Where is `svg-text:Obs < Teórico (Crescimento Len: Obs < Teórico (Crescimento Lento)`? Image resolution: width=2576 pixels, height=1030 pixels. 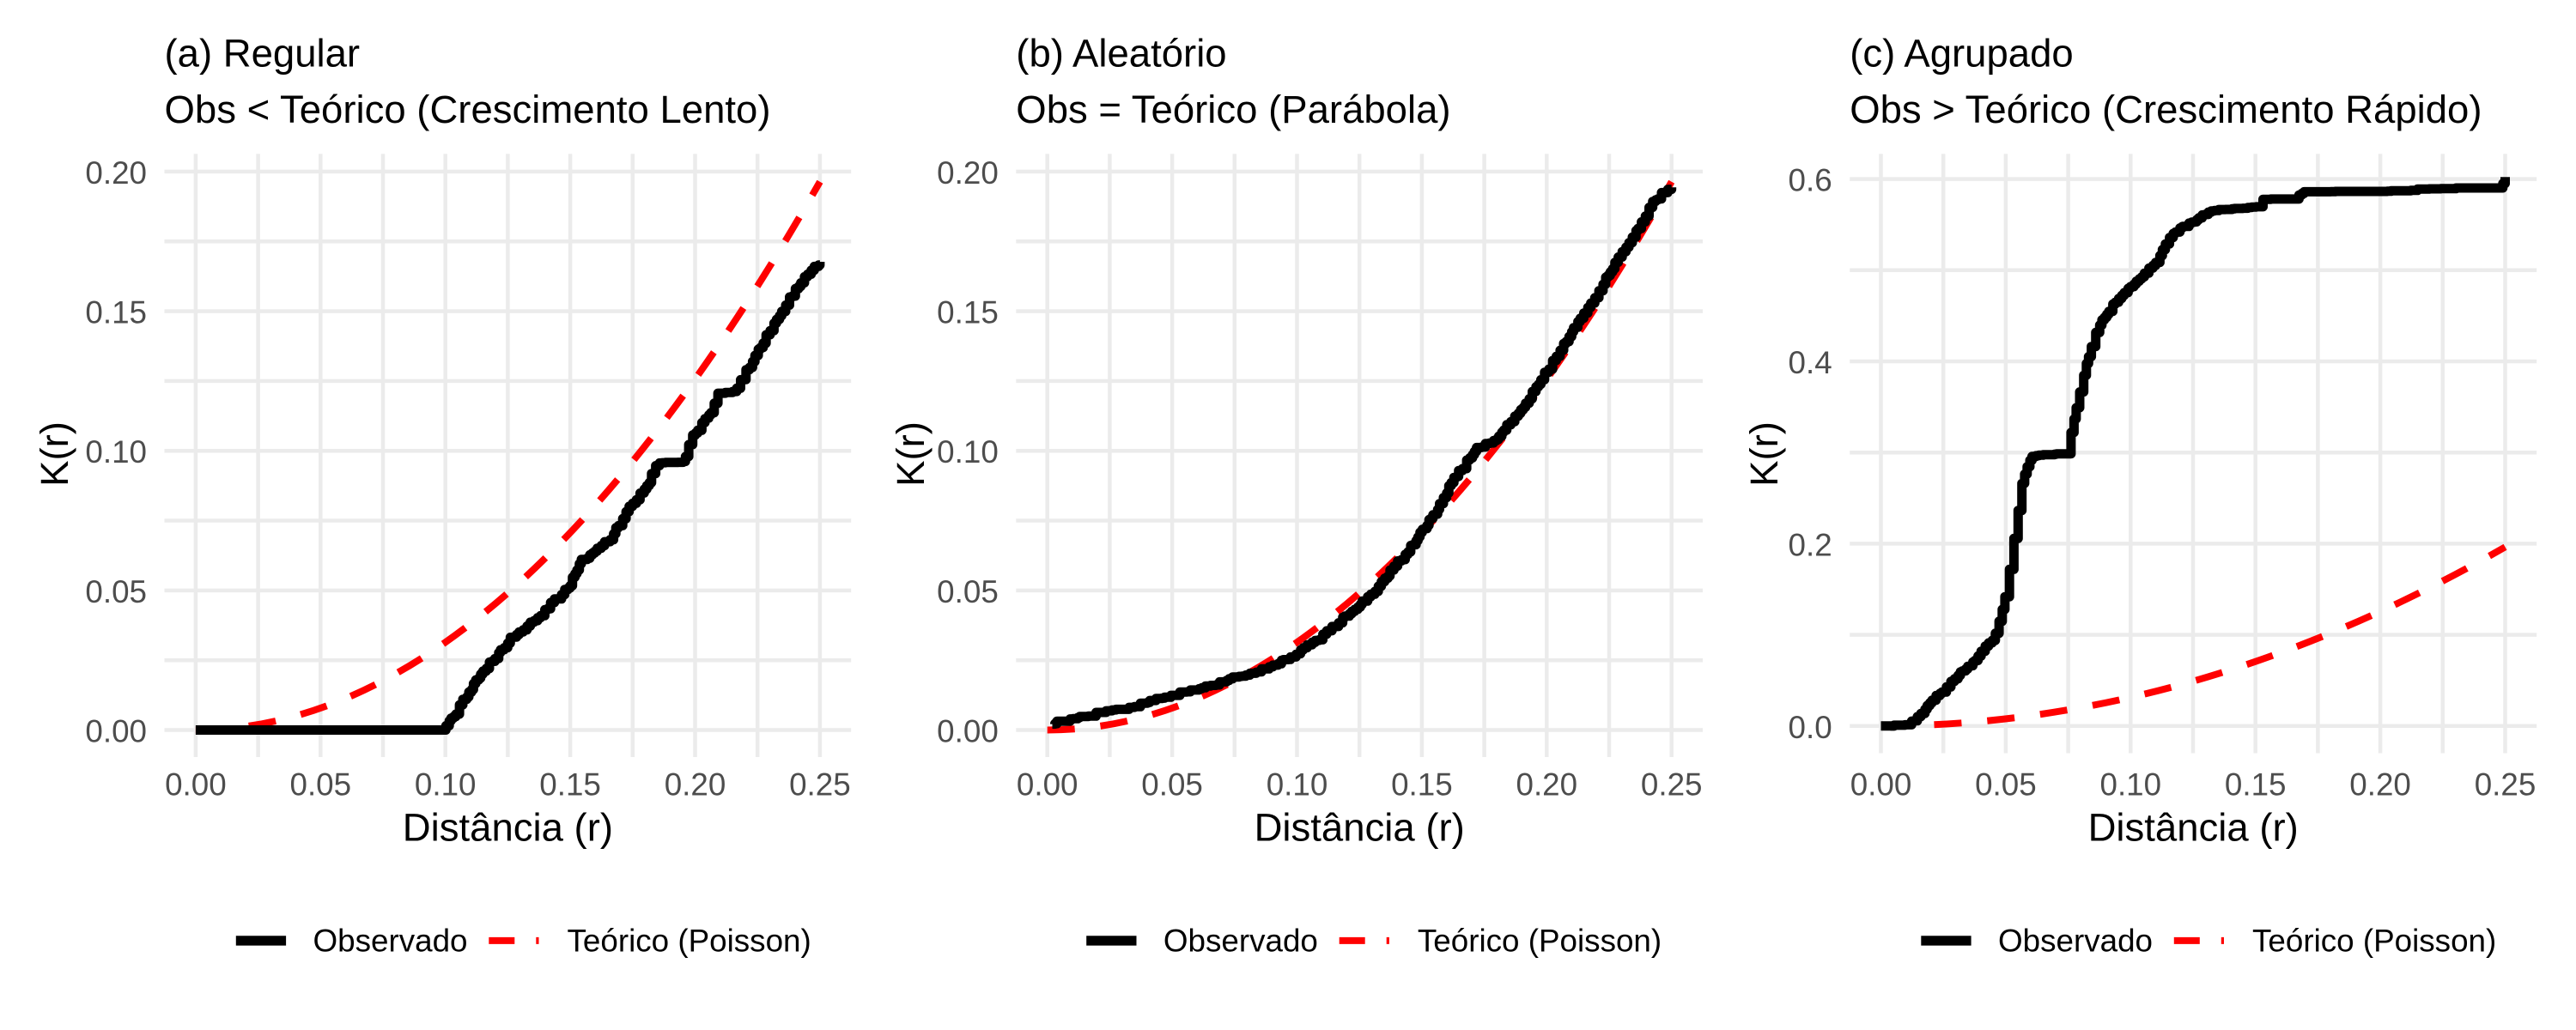
svg-text:Obs < Teórico (Crescimento Len: Obs < Teórico (Crescimento Lento) is located at coordinates (468, 109).